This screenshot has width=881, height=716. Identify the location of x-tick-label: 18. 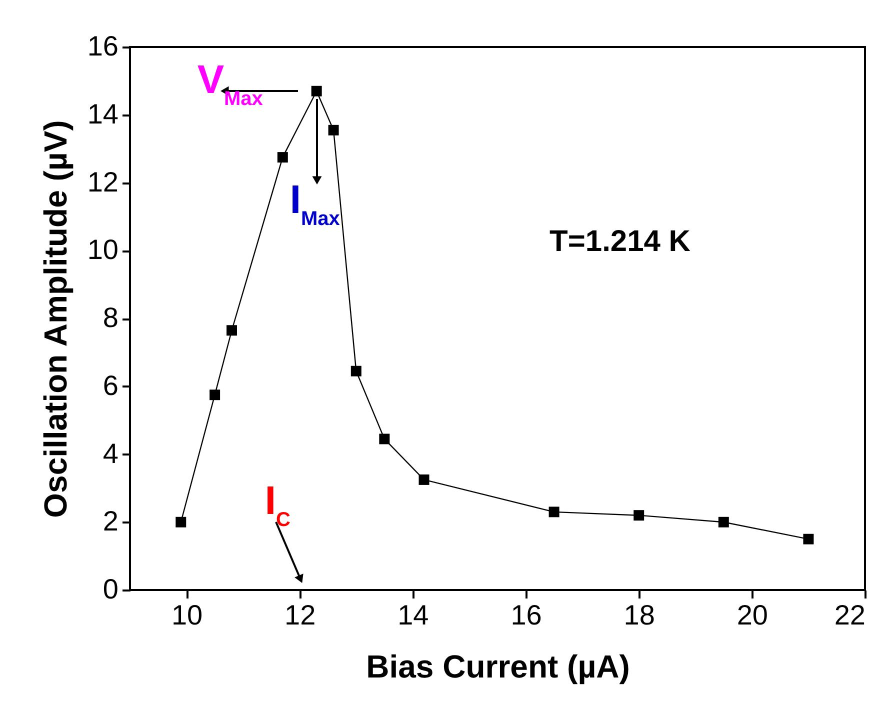
(639, 615).